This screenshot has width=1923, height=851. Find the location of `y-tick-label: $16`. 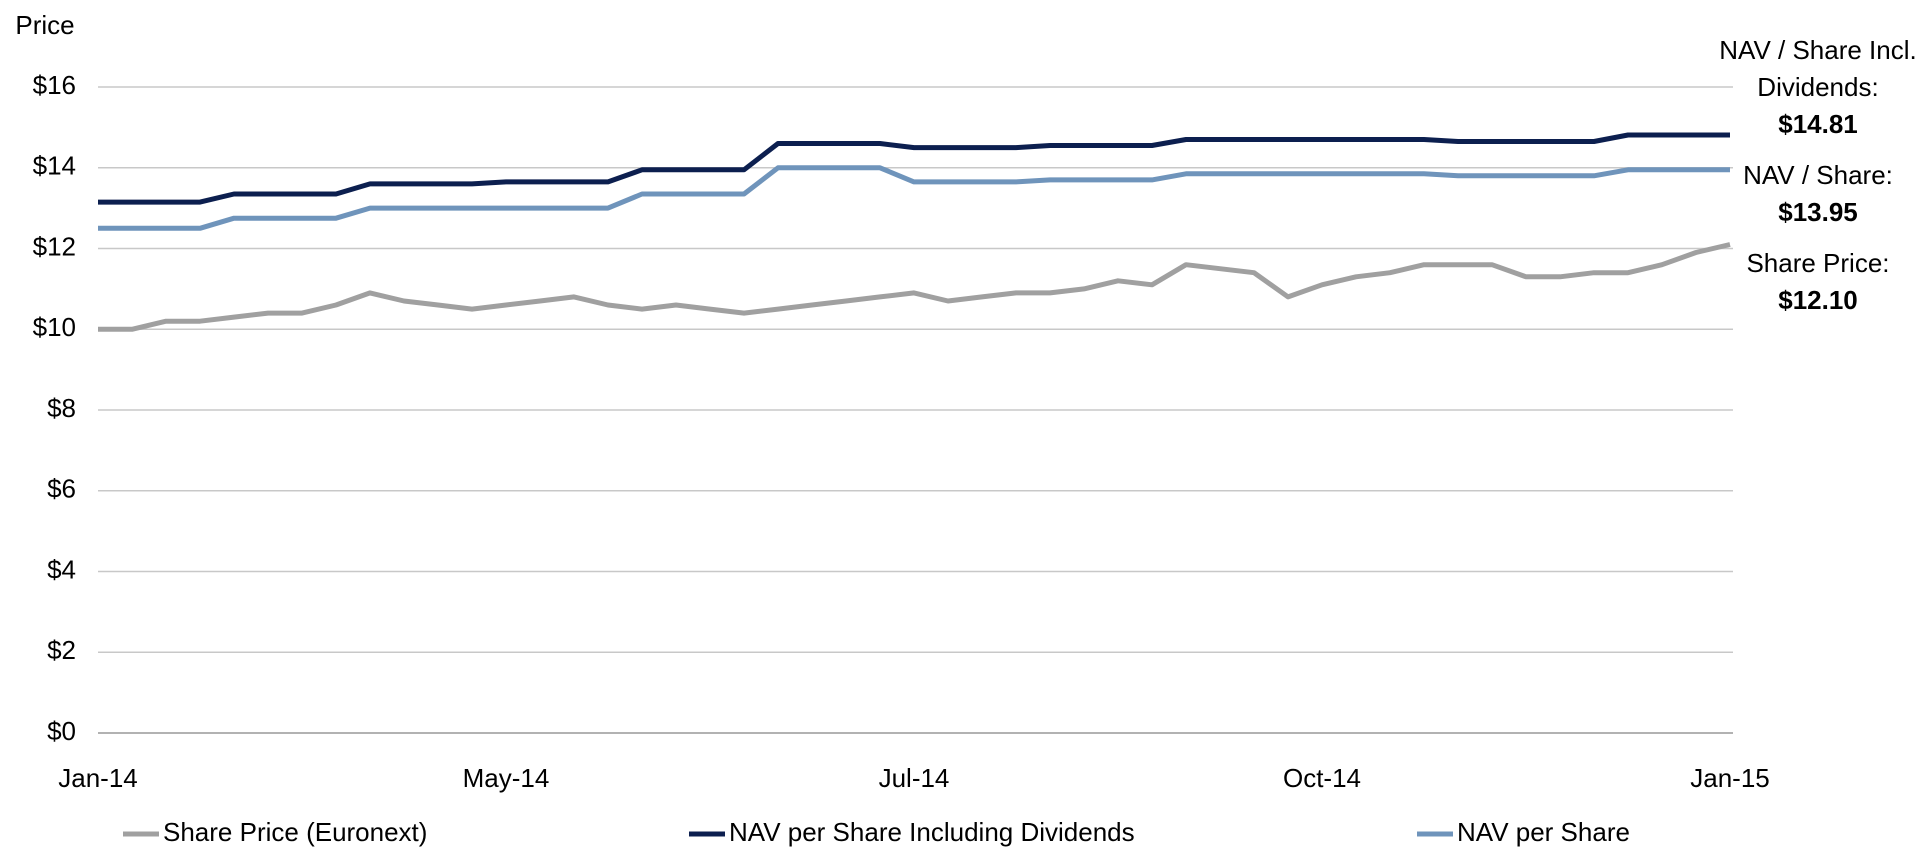

y-tick-label: $16 is located at coordinates (54, 85).